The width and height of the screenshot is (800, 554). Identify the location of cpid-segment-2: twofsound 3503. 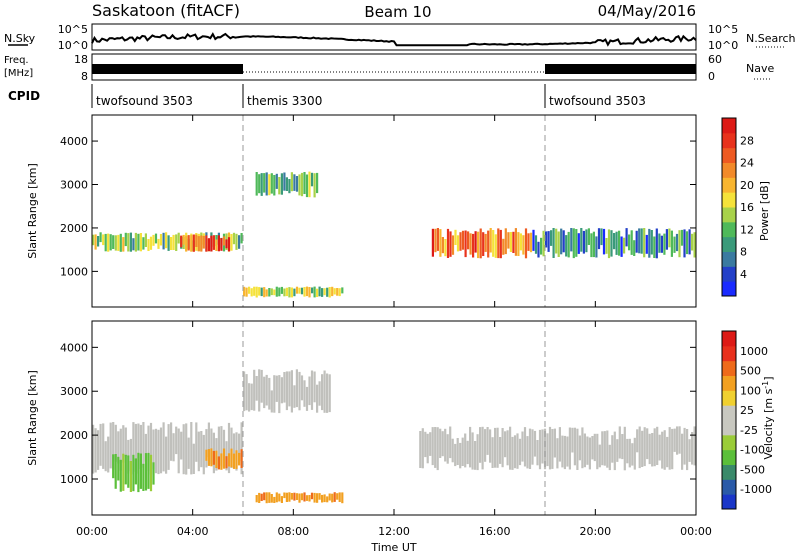
(597, 101).